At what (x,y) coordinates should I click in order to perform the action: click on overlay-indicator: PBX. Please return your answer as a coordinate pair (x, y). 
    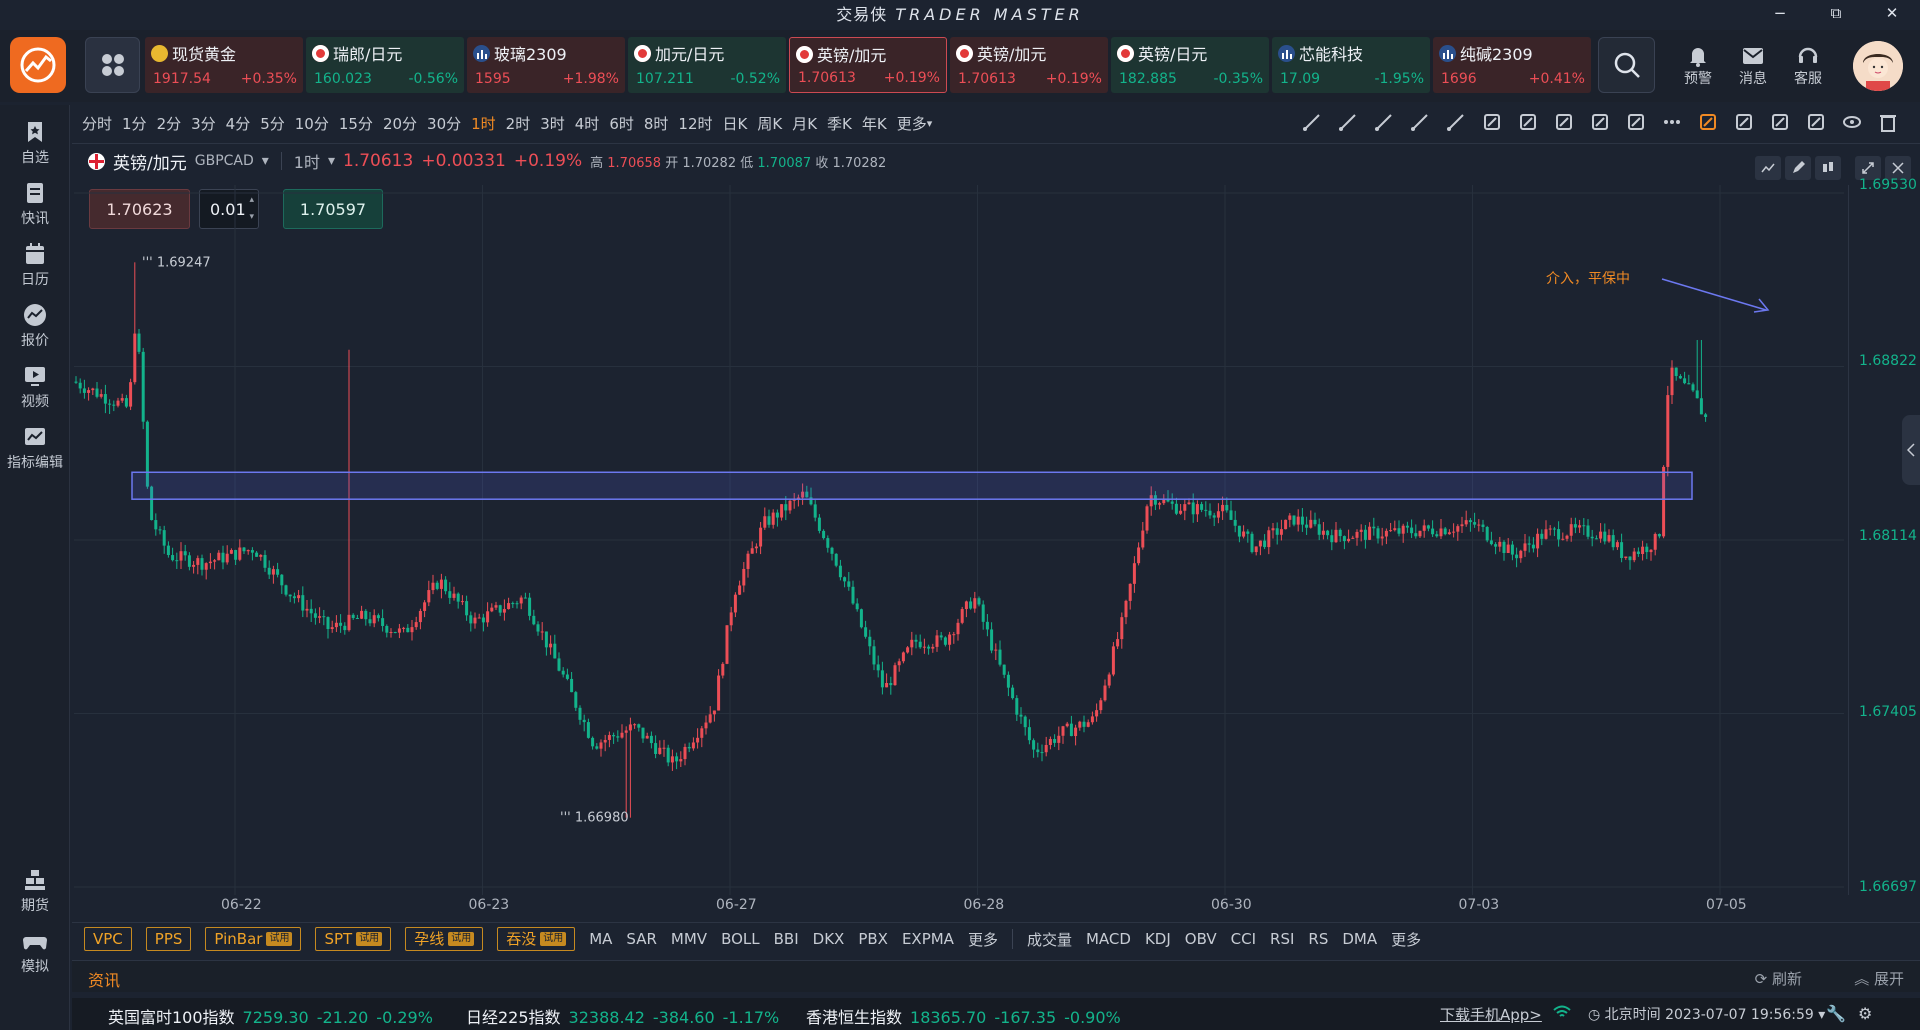
    Looking at the image, I should click on (873, 939).